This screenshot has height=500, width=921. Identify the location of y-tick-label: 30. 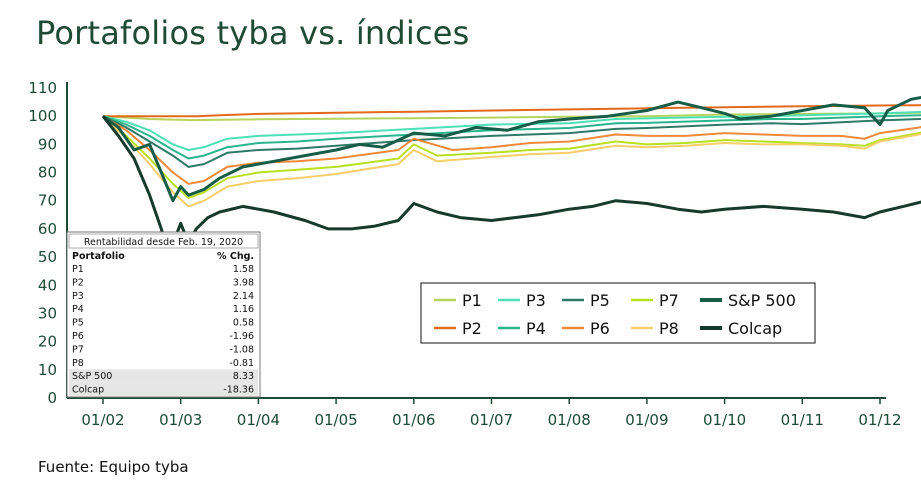
(47, 313).